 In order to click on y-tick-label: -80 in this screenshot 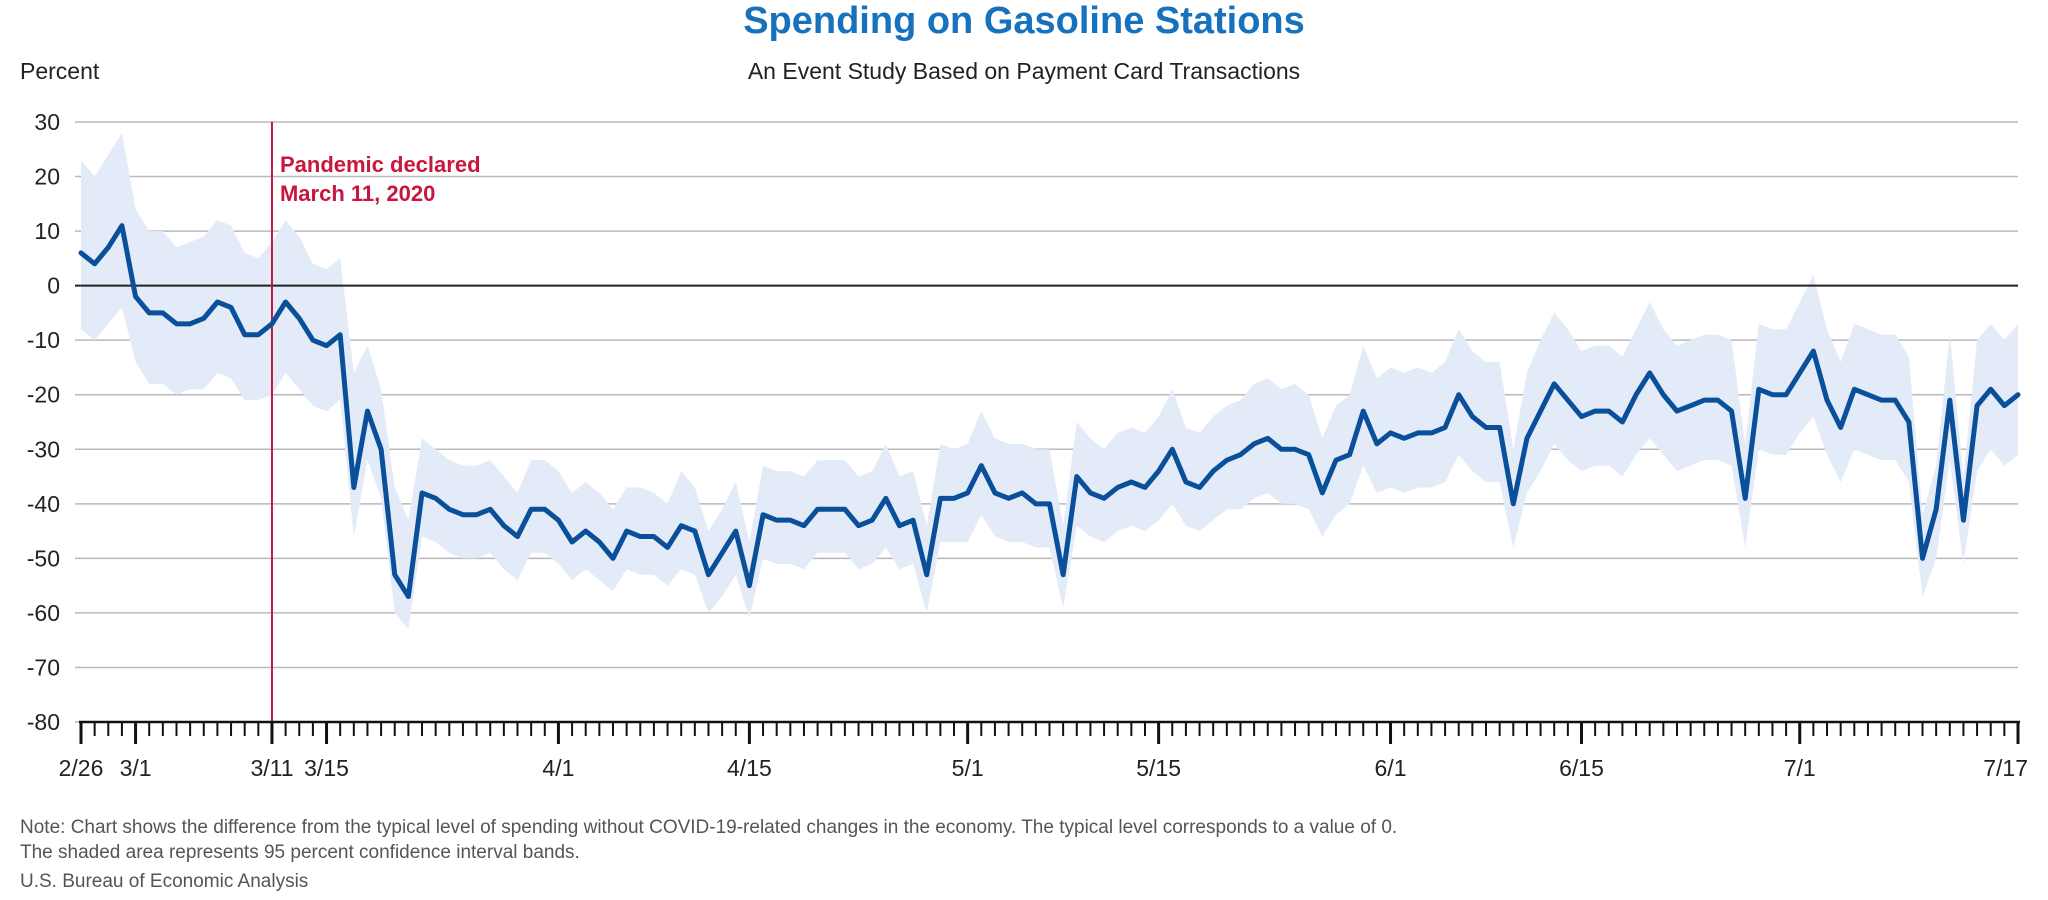, I will do `click(43, 722)`.